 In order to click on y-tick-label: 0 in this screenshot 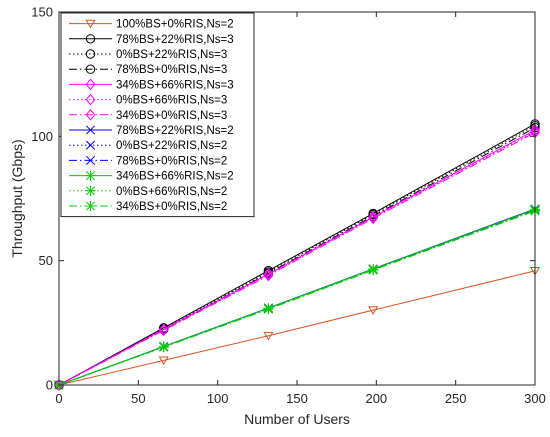, I will do `click(49, 385)`.